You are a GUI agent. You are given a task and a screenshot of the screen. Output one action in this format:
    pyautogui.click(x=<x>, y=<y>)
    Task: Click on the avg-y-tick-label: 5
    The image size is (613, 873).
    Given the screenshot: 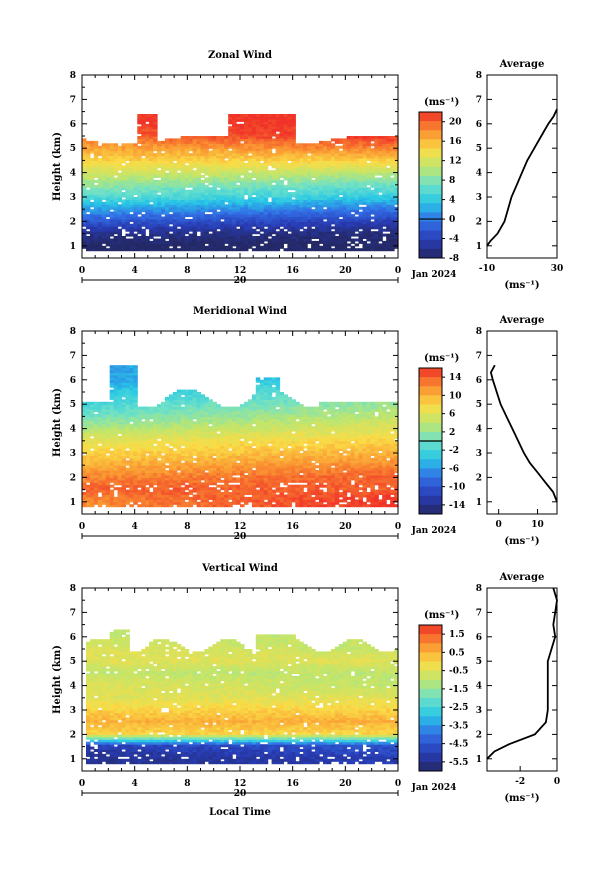 What is the action you would take?
    pyautogui.click(x=479, y=149)
    